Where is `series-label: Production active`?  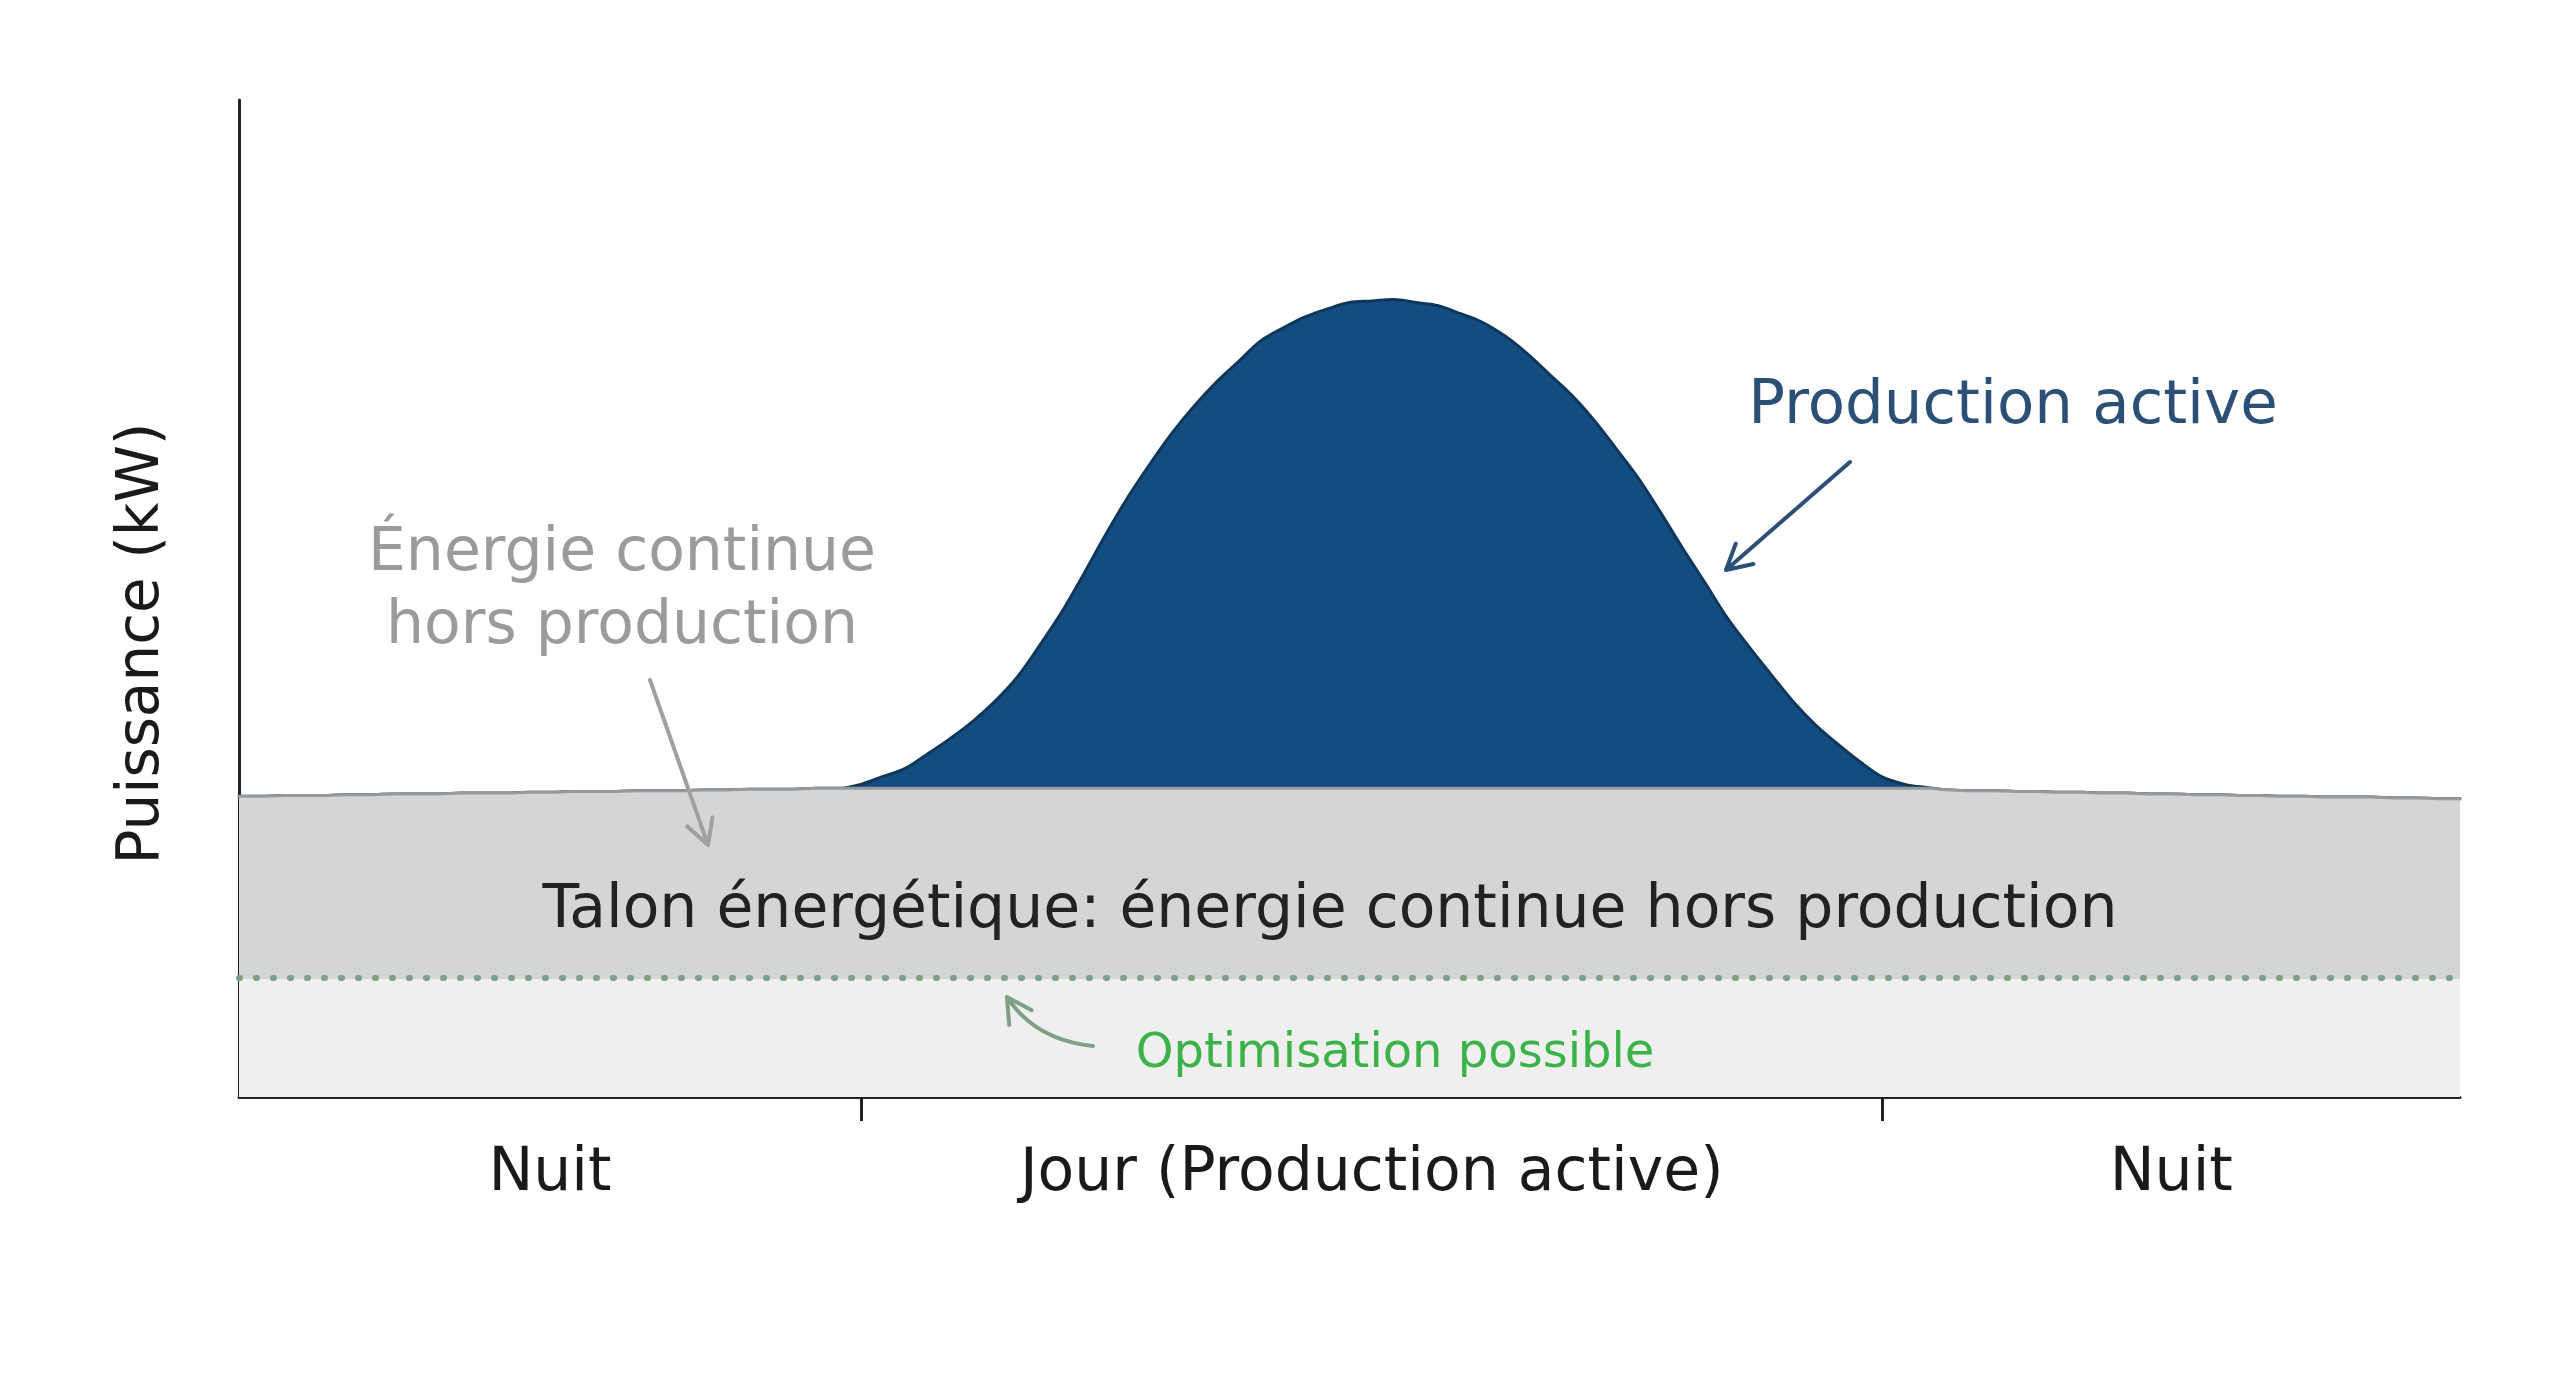
series-label: Production active is located at coordinates (2013, 401).